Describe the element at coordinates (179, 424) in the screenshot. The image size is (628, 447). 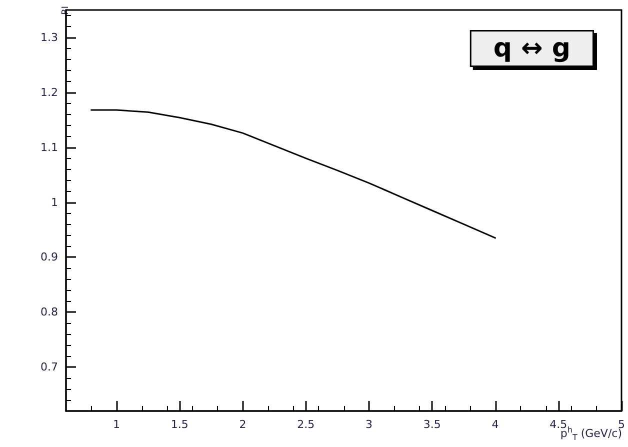
I see `x-tick-label: 1.5` at that location.